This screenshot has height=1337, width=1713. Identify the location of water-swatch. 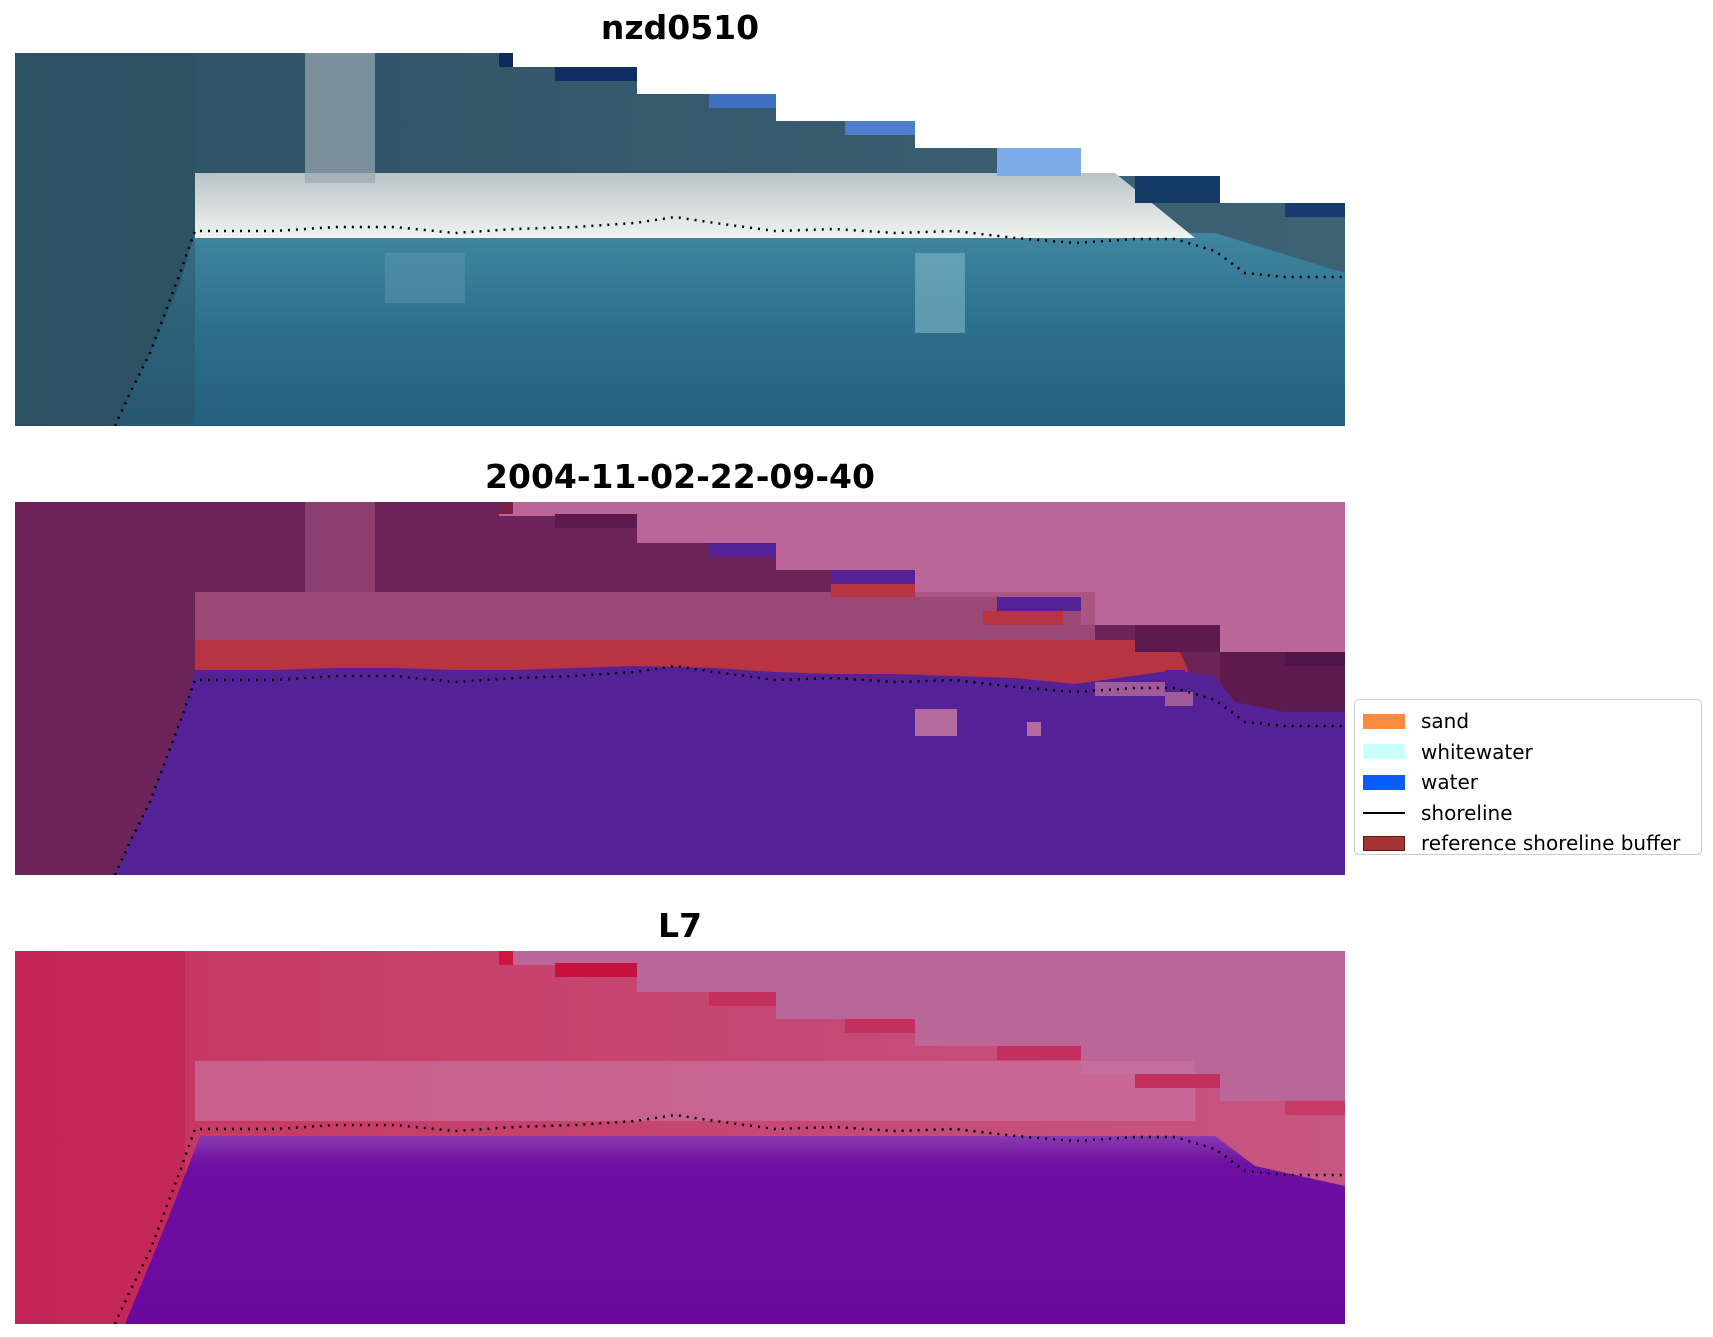
(1384, 782).